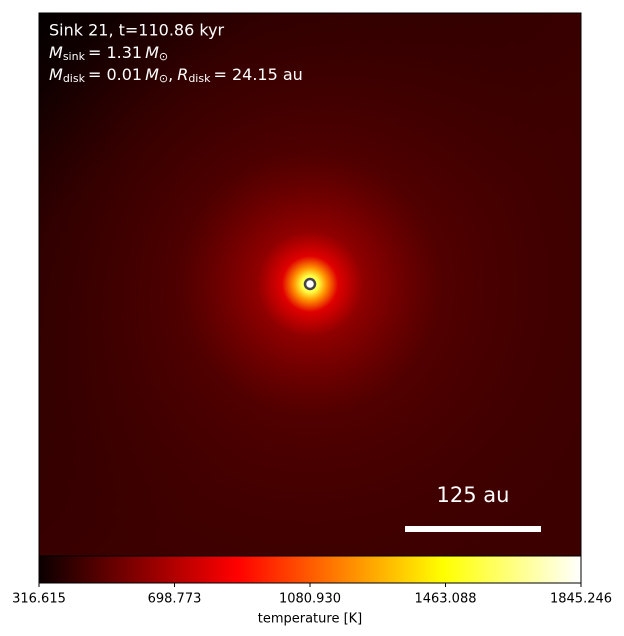 The image size is (624, 636). I want to click on colorbar-tick-label: 316.615, so click(39, 599).